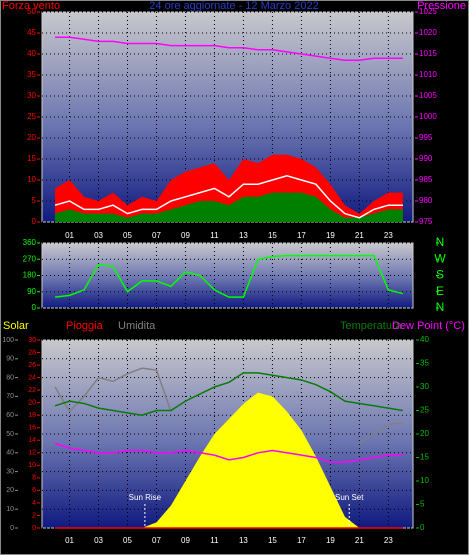 This screenshot has width=469, height=555. I want to click on y-tick-label: 2, so click(34, 515).